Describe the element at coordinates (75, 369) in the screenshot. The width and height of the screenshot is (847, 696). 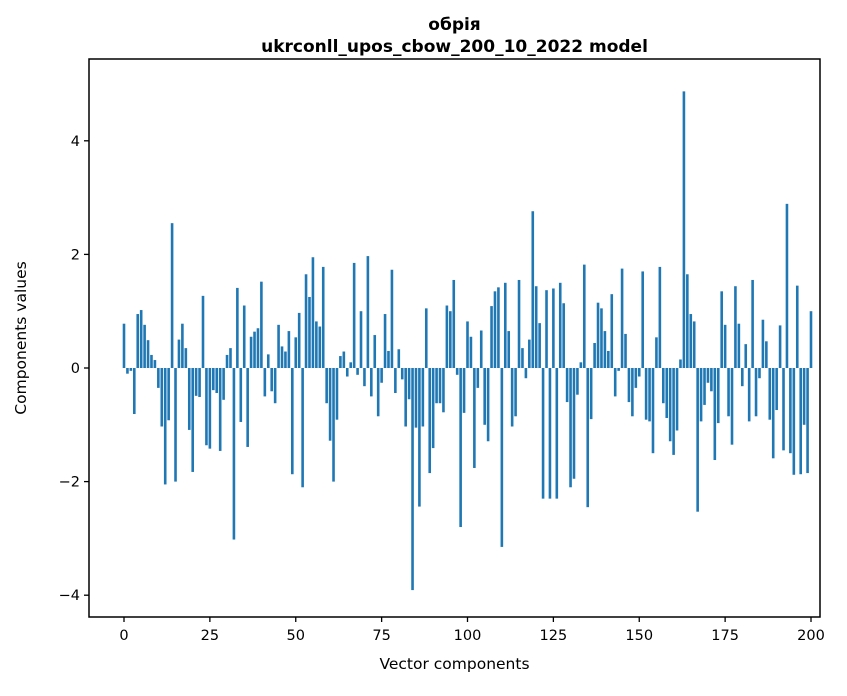
I see `y-tick-label: 0` at that location.